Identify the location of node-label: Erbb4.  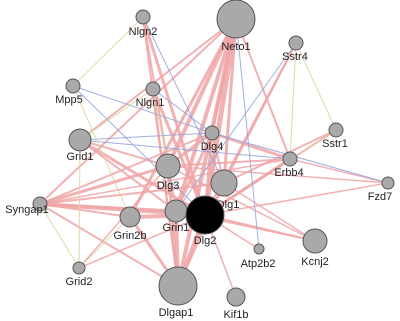
(288, 173).